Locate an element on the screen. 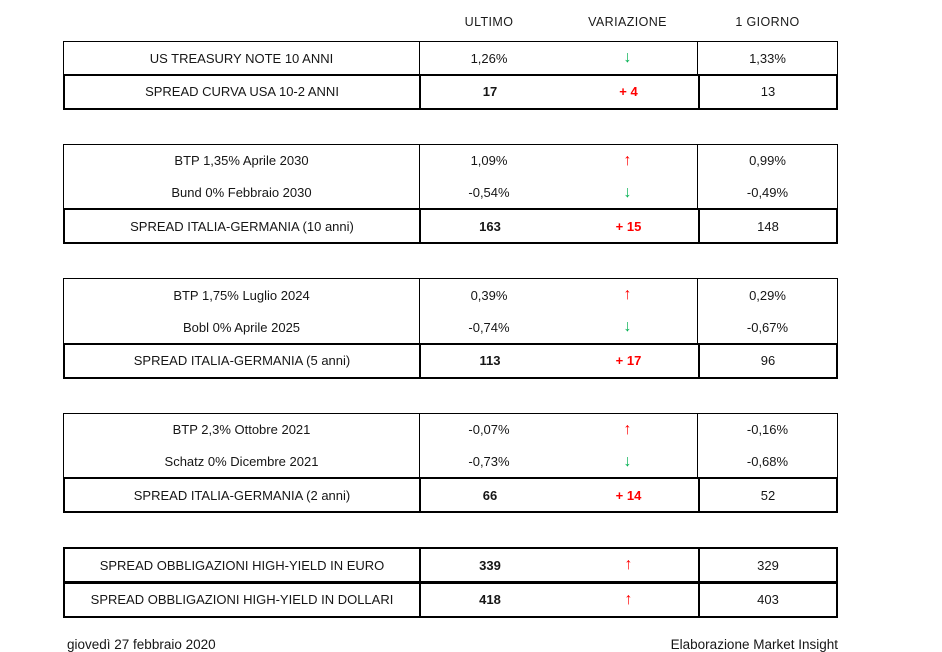 This screenshot has height=652, width=942. ultimo-value: 418 is located at coordinates (490, 599).